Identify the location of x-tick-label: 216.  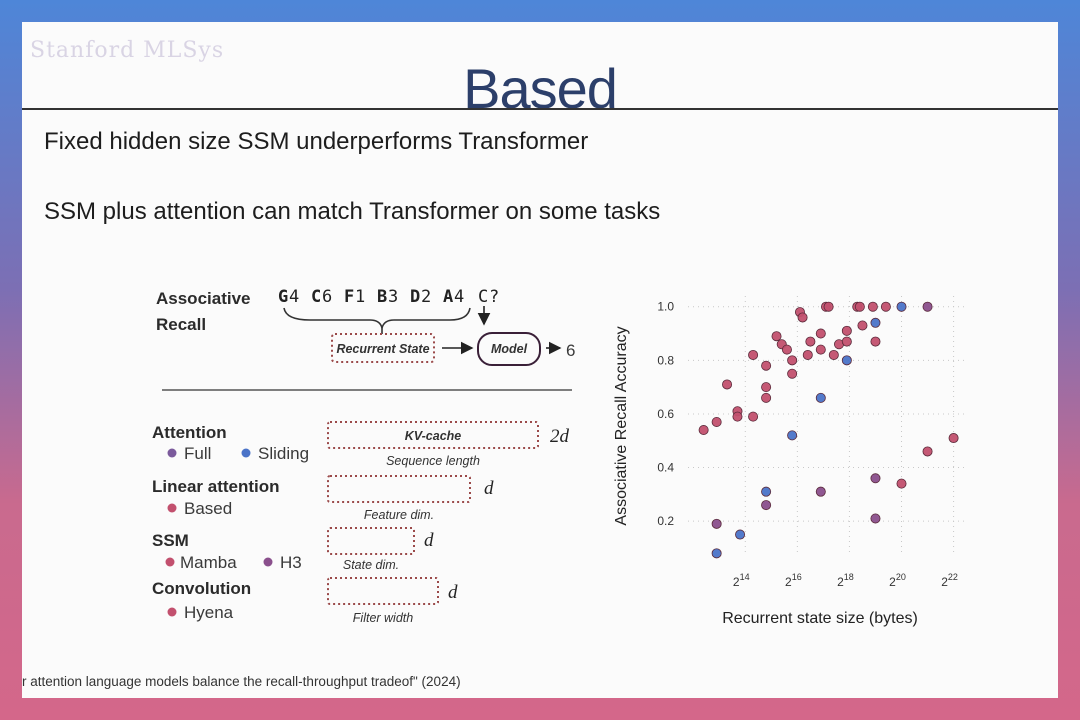
(793, 580).